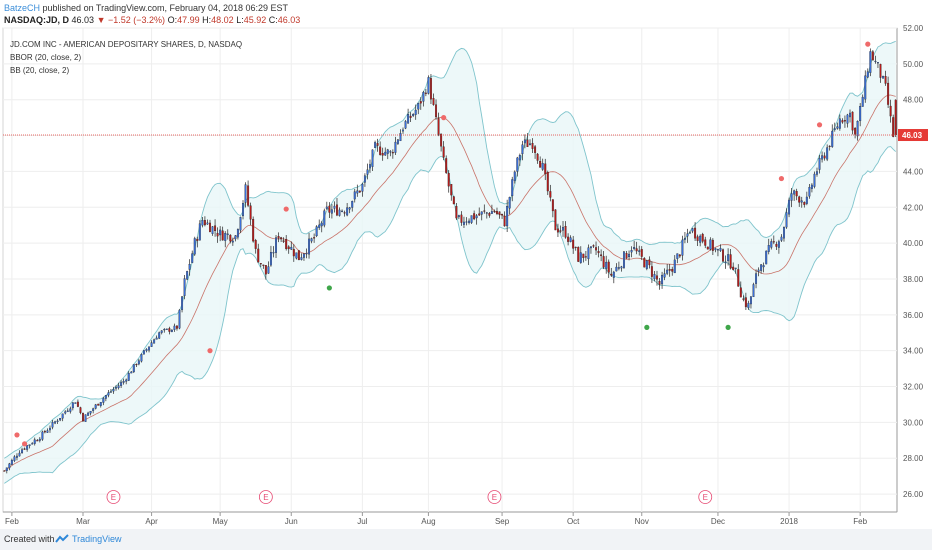 This screenshot has width=932, height=550. What do you see at coordinates (913, 135) in the screenshot?
I see `last-price-badge` at bounding box center [913, 135].